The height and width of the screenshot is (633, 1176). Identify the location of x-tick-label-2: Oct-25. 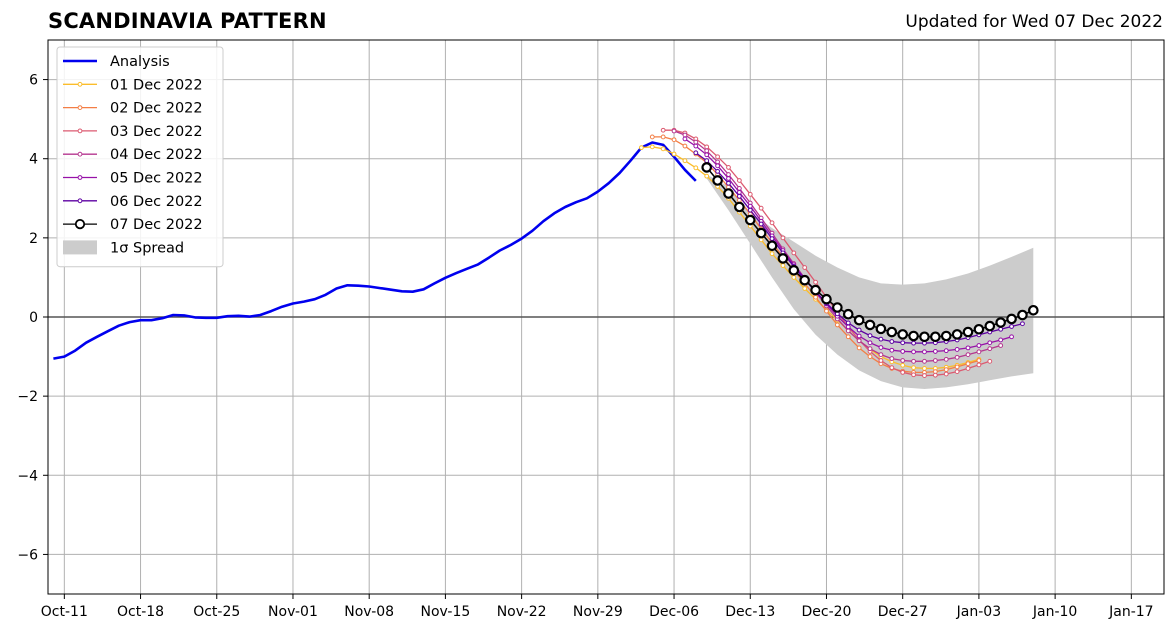
(216, 612).